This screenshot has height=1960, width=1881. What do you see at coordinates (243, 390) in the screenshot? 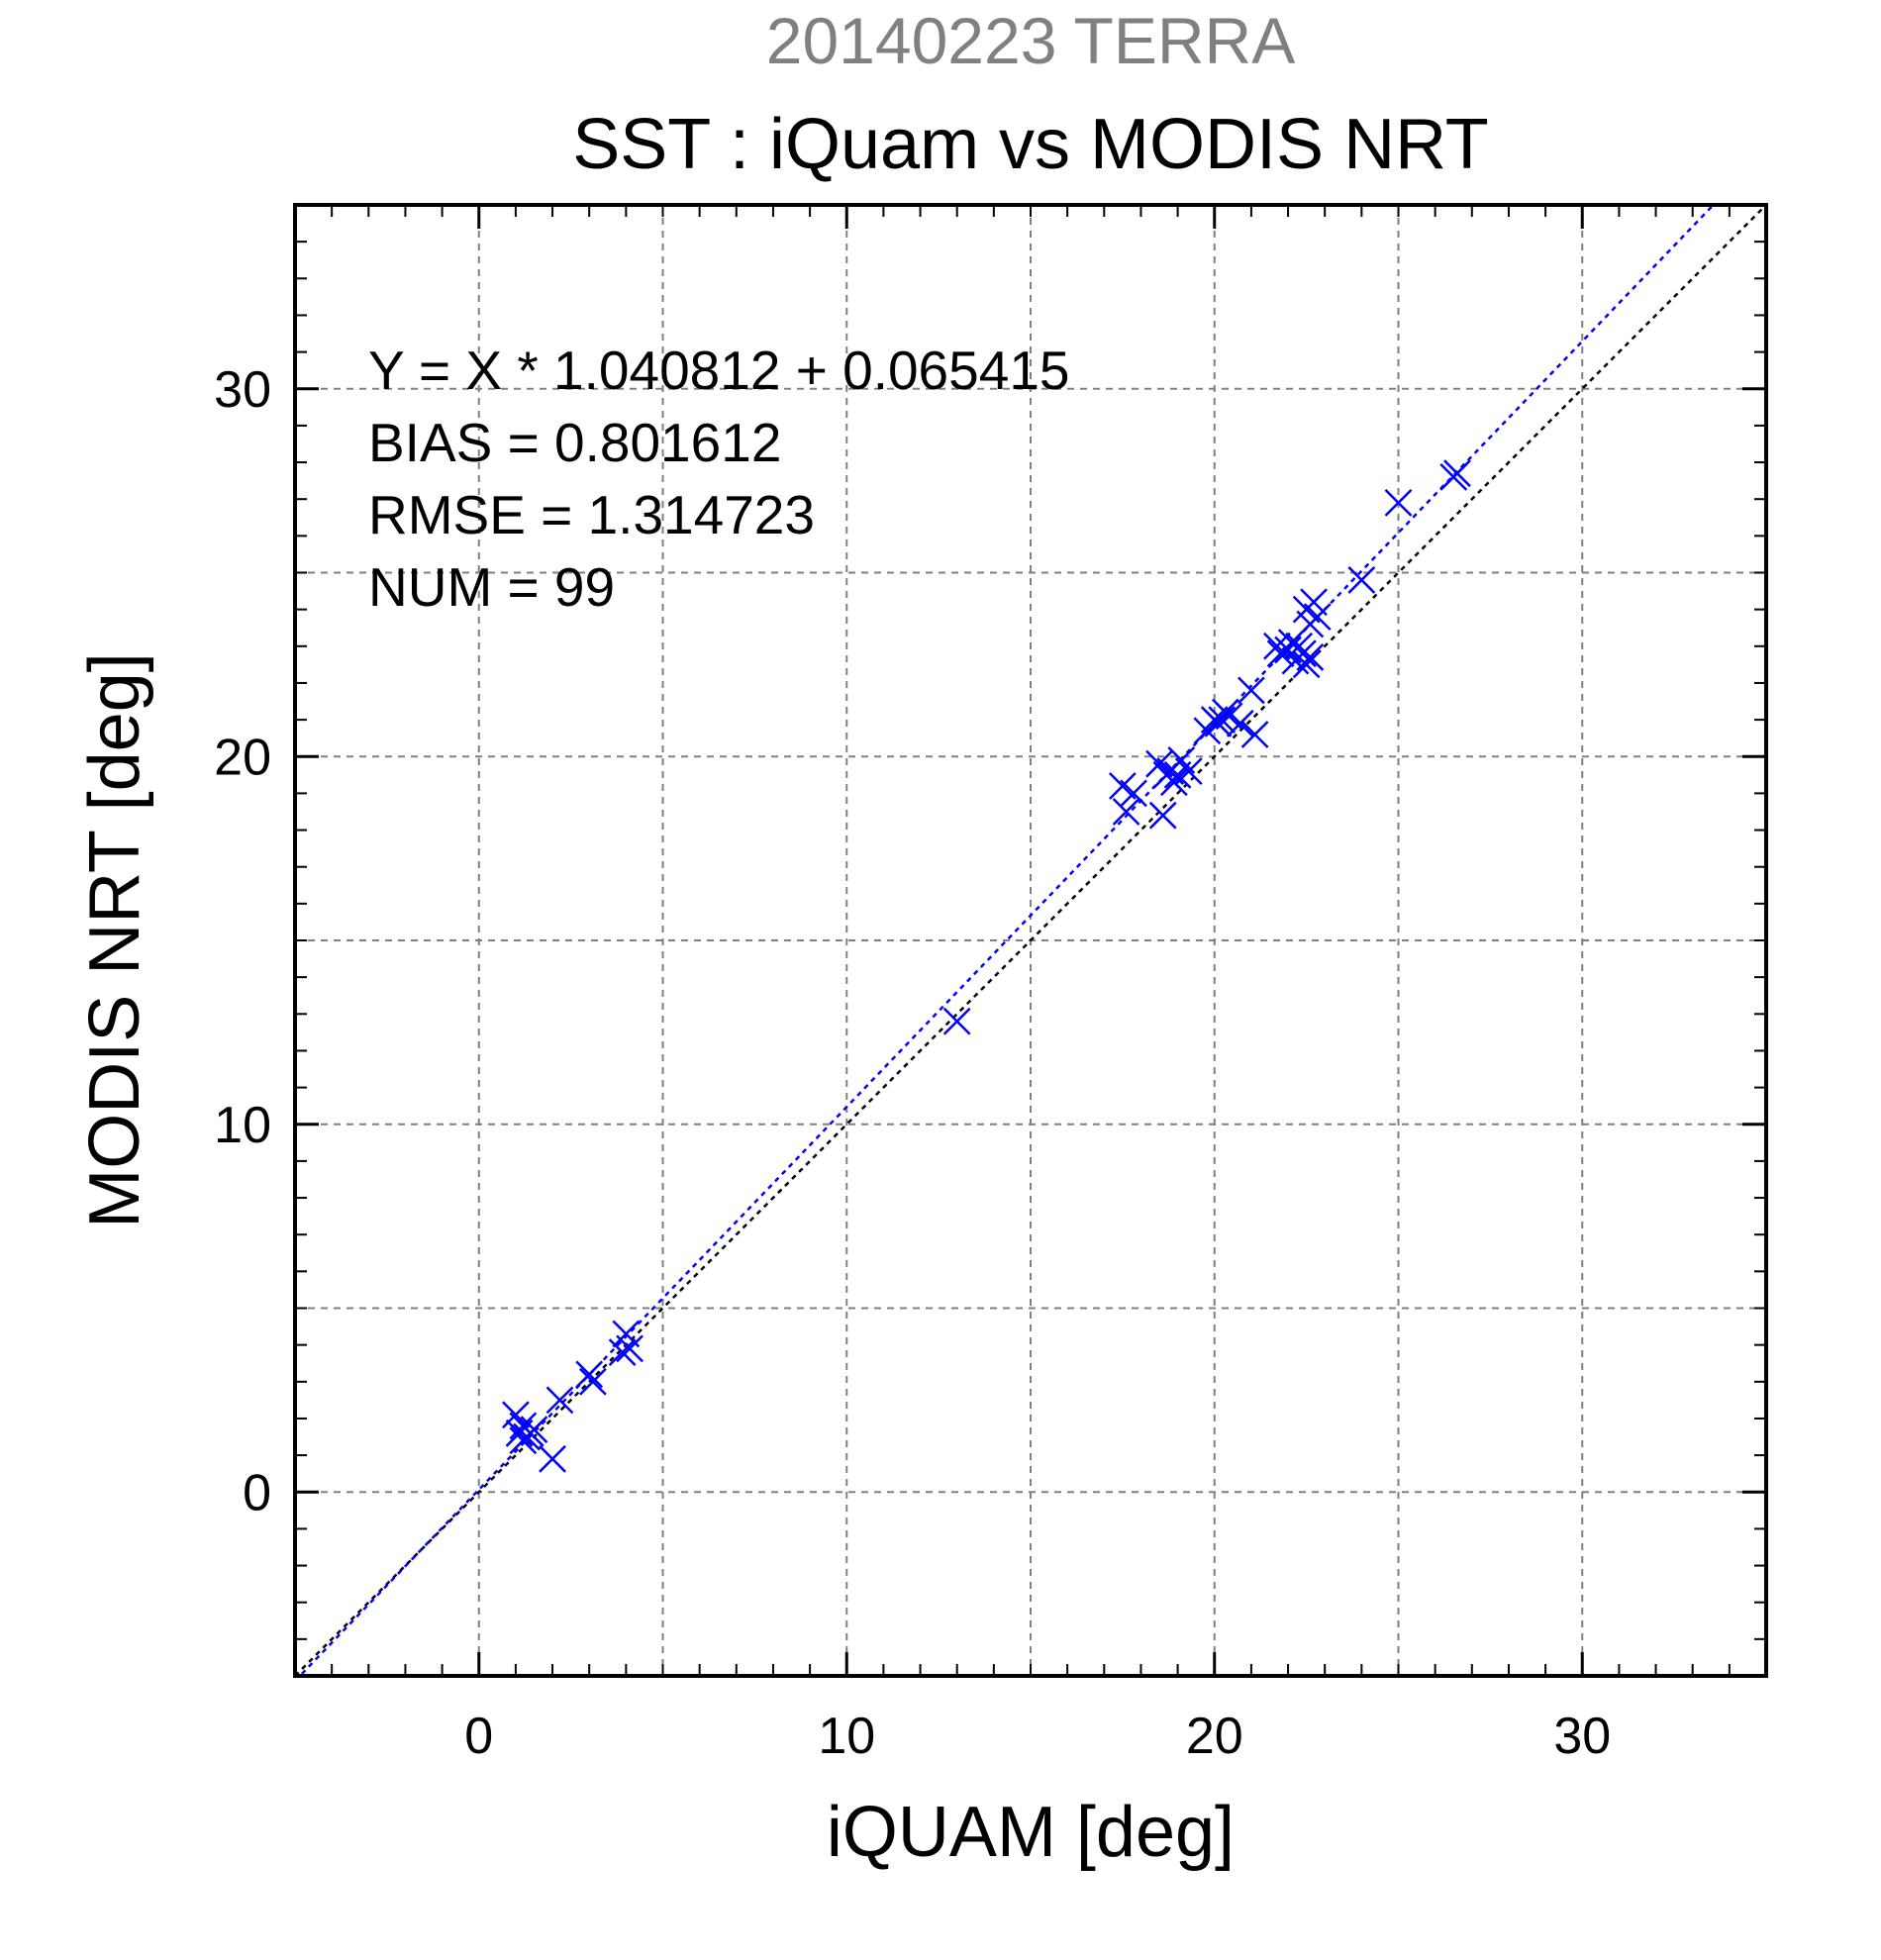
I see `y-tick-label: 30` at bounding box center [243, 390].